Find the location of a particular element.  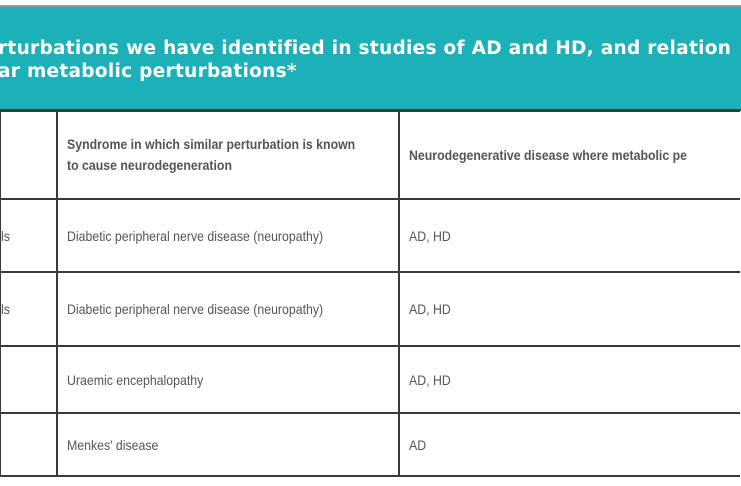

header-line: to cause neurodegeneration is located at coordinates (150, 165).